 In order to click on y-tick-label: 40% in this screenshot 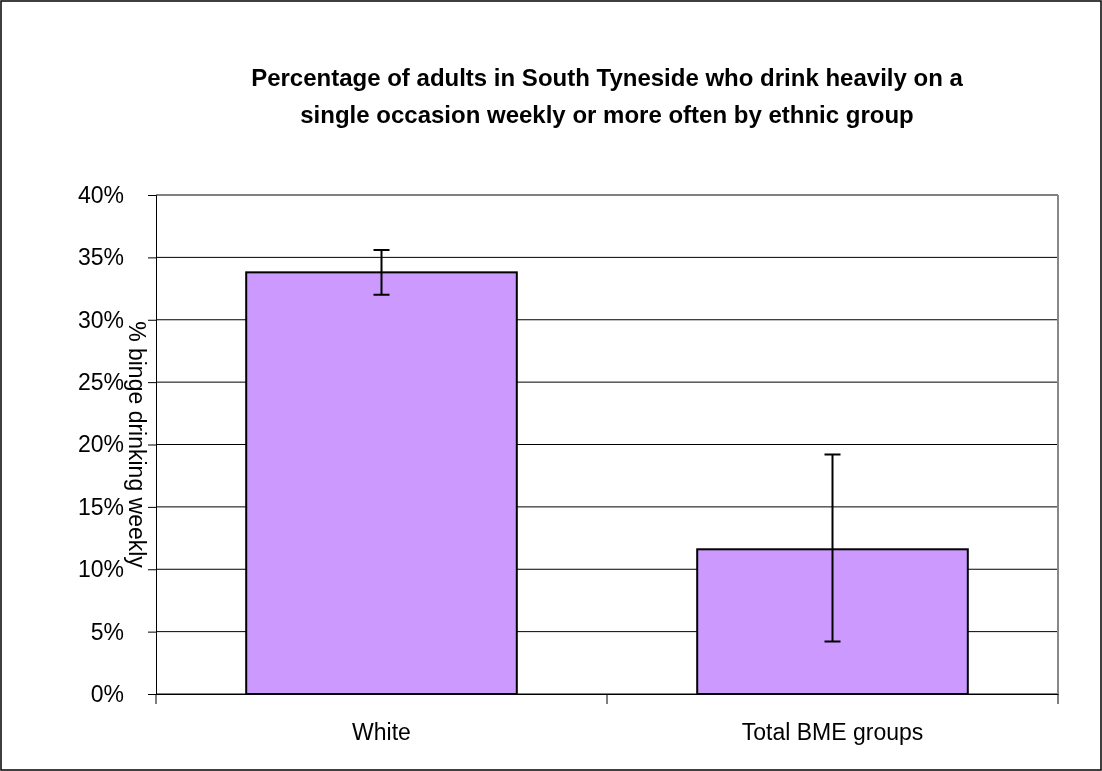, I will do `click(100, 194)`.